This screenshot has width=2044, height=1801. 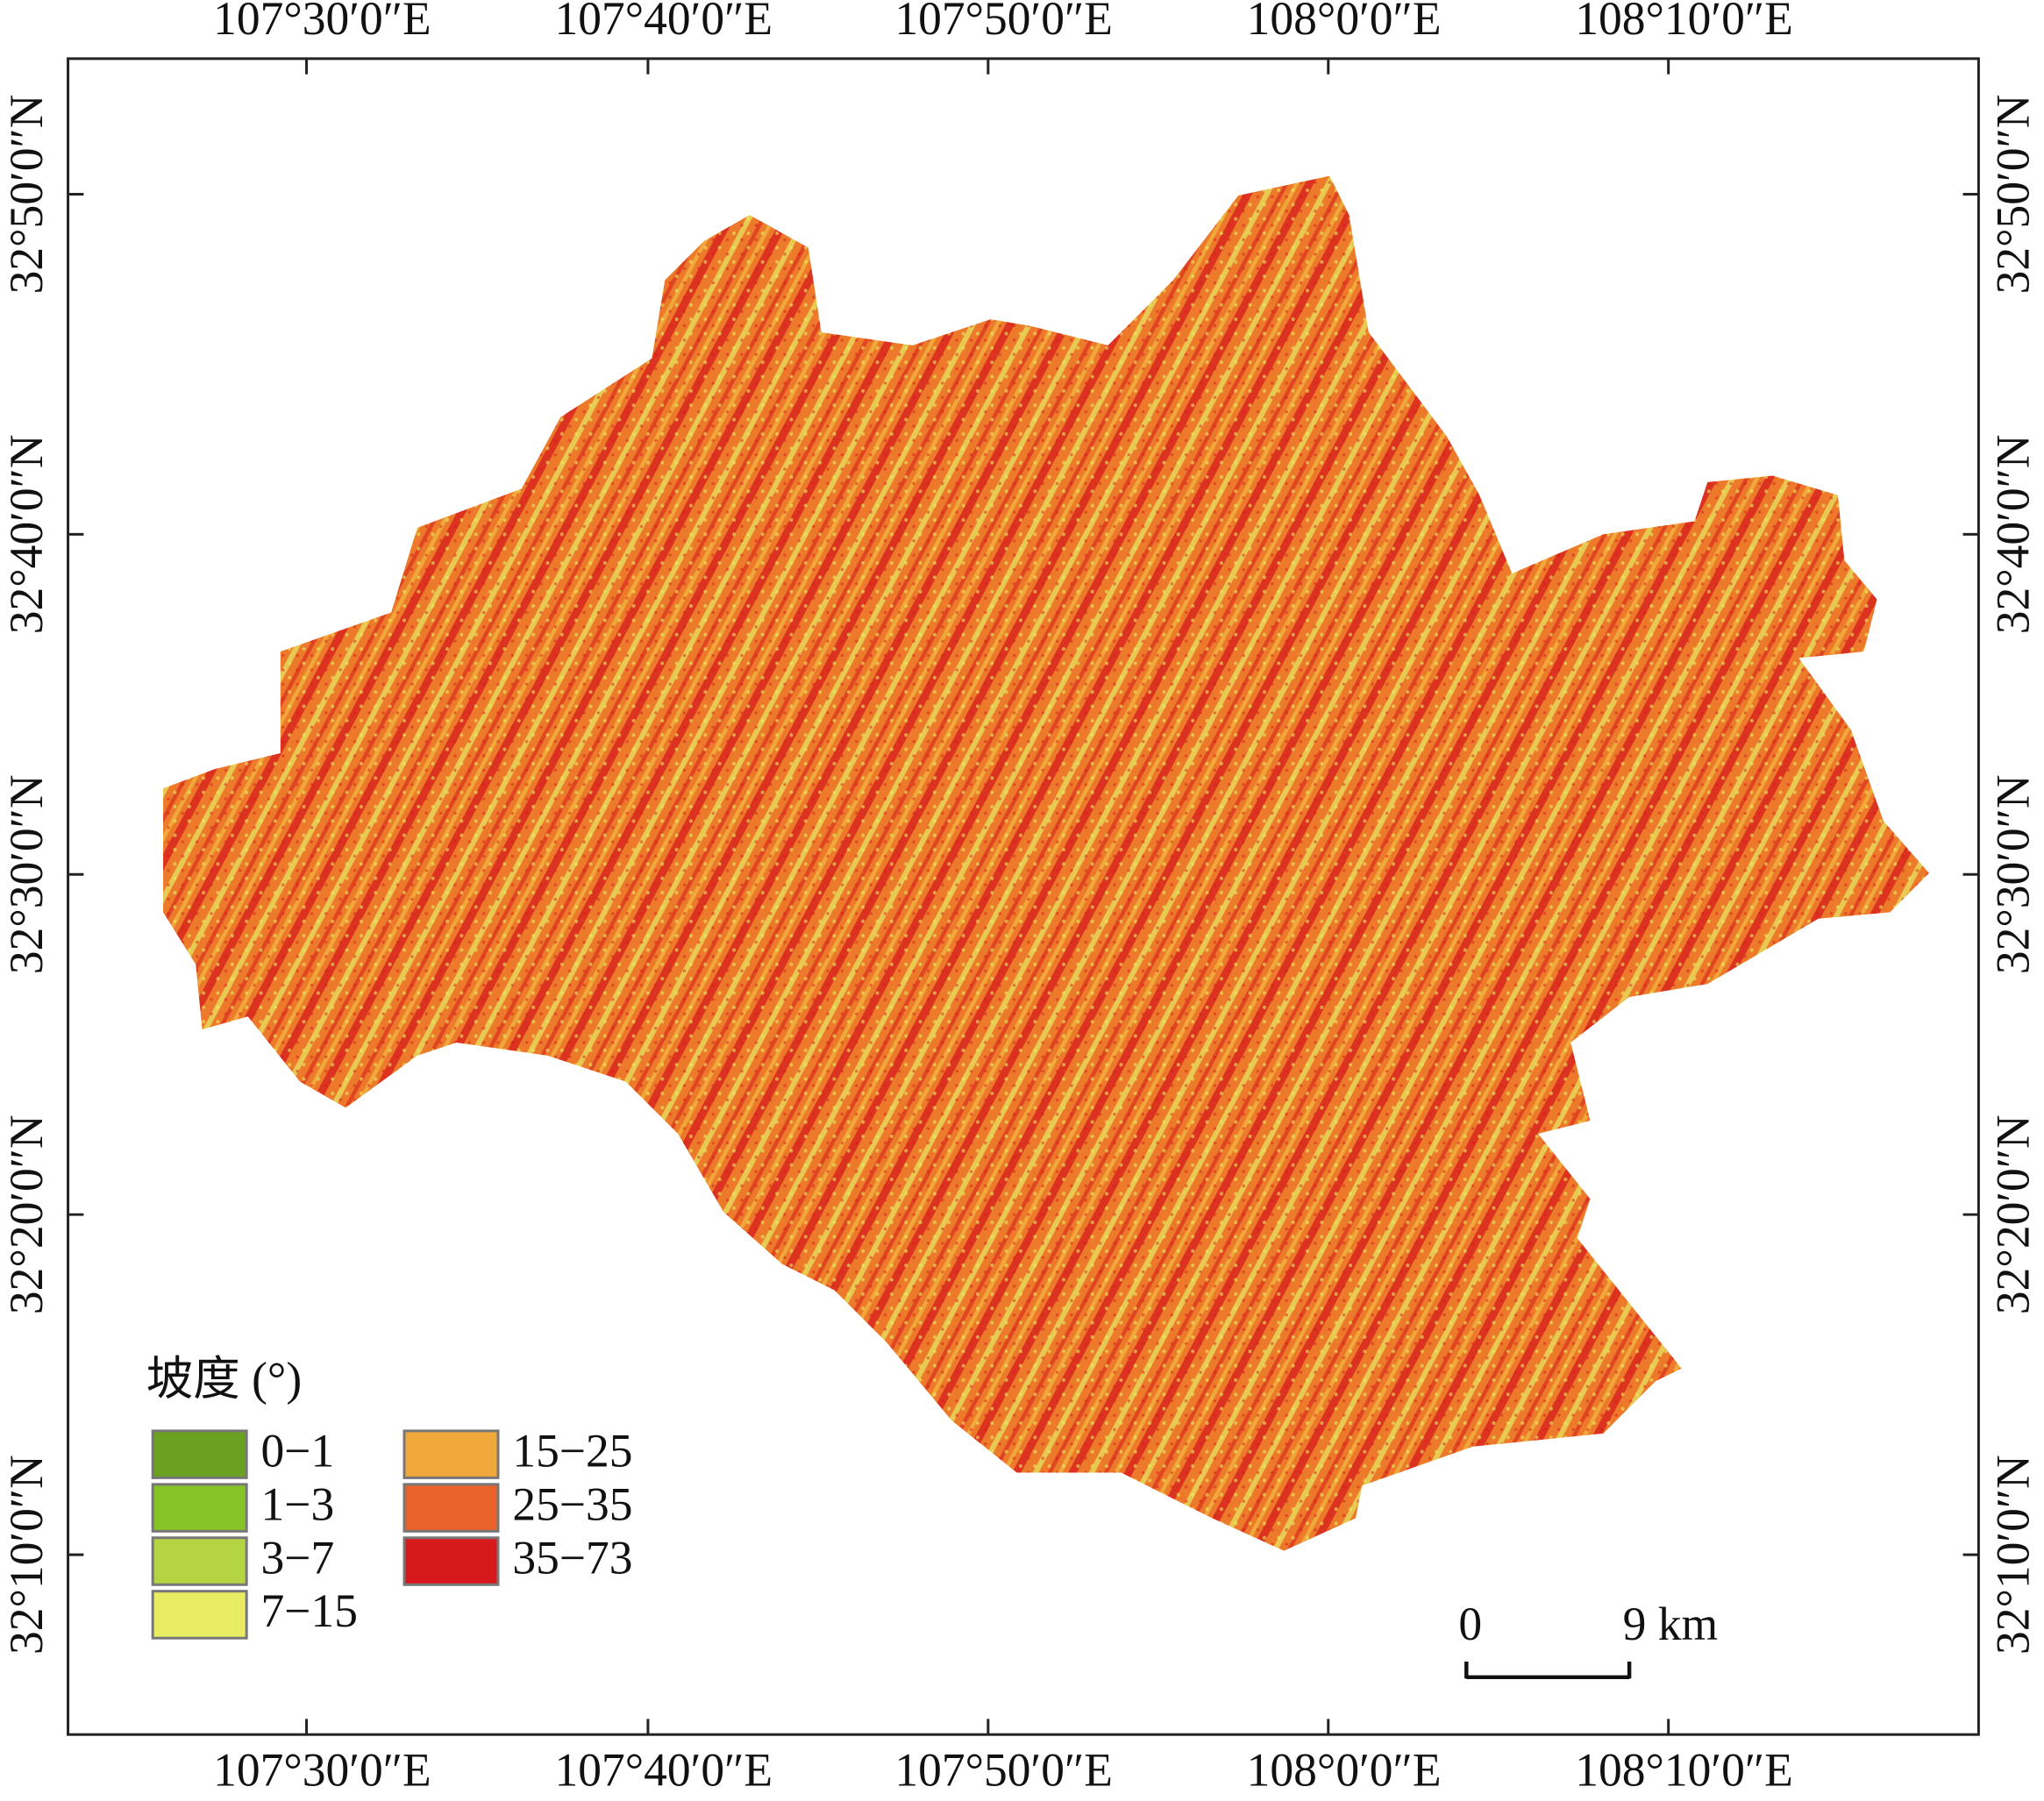 I want to click on scale-label: 9 km, so click(x=1671, y=1624).